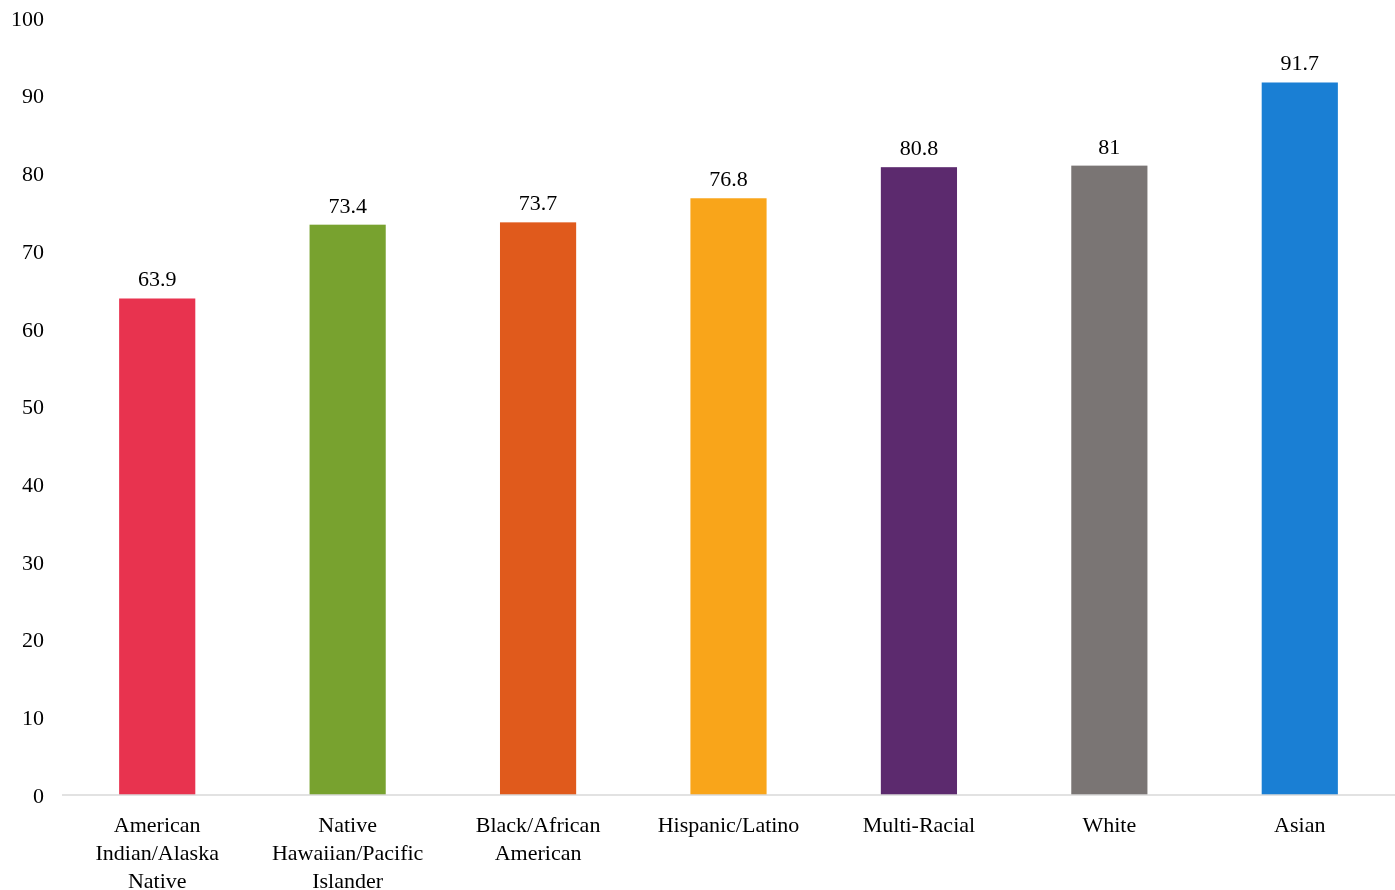 This screenshot has height=890, width=1395. What do you see at coordinates (347, 205) in the screenshot?
I see `data-label: 73.4` at bounding box center [347, 205].